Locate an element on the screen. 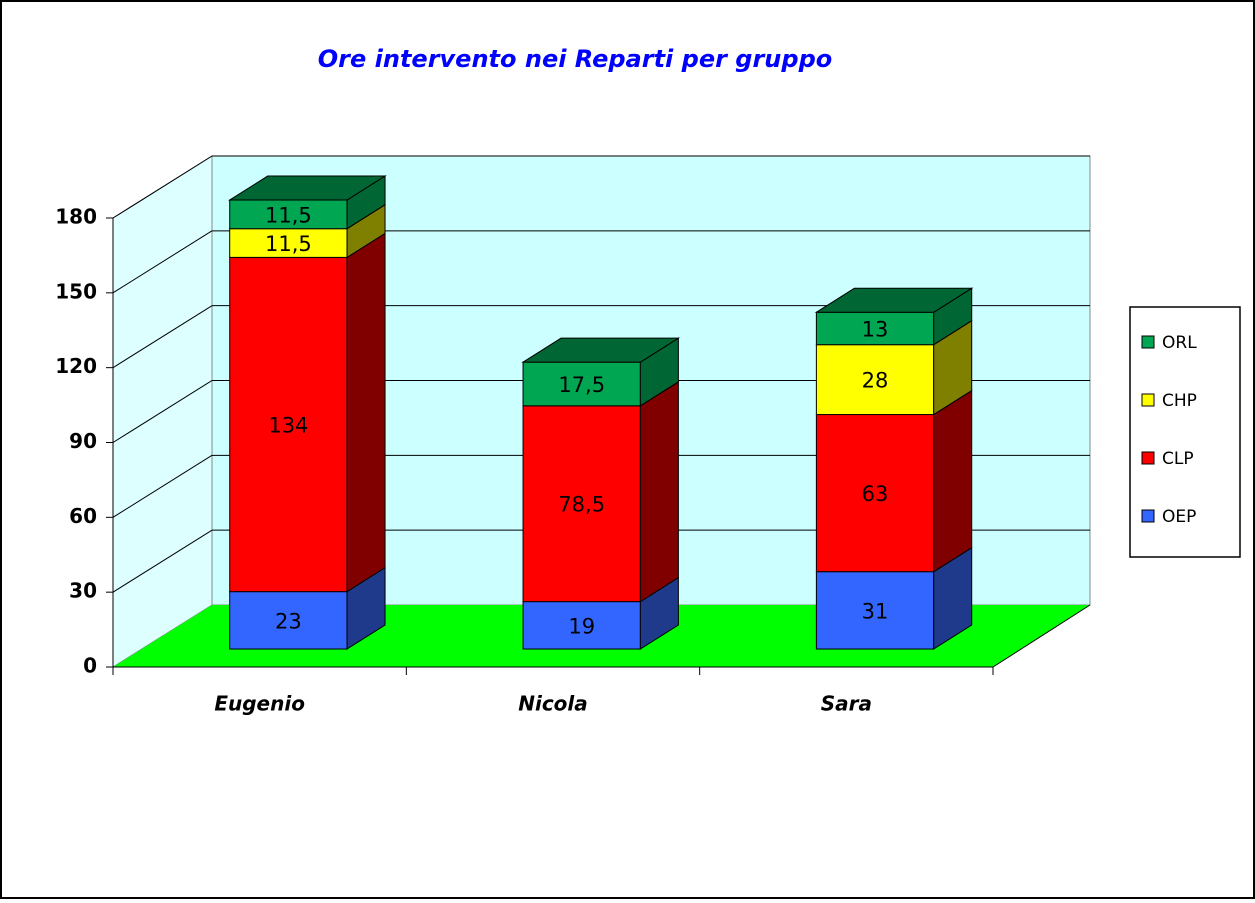  data-label: 134 is located at coordinates (288, 426).